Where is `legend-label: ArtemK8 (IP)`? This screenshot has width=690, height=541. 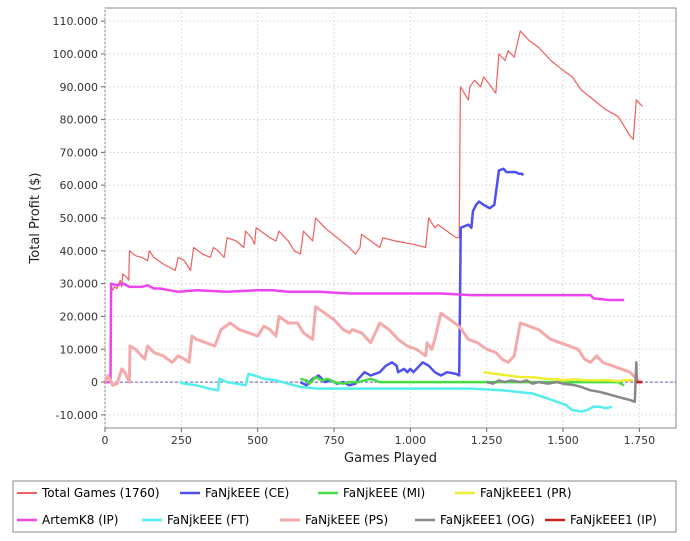 legend-label: ArtemK8 (IP) is located at coordinates (80, 520).